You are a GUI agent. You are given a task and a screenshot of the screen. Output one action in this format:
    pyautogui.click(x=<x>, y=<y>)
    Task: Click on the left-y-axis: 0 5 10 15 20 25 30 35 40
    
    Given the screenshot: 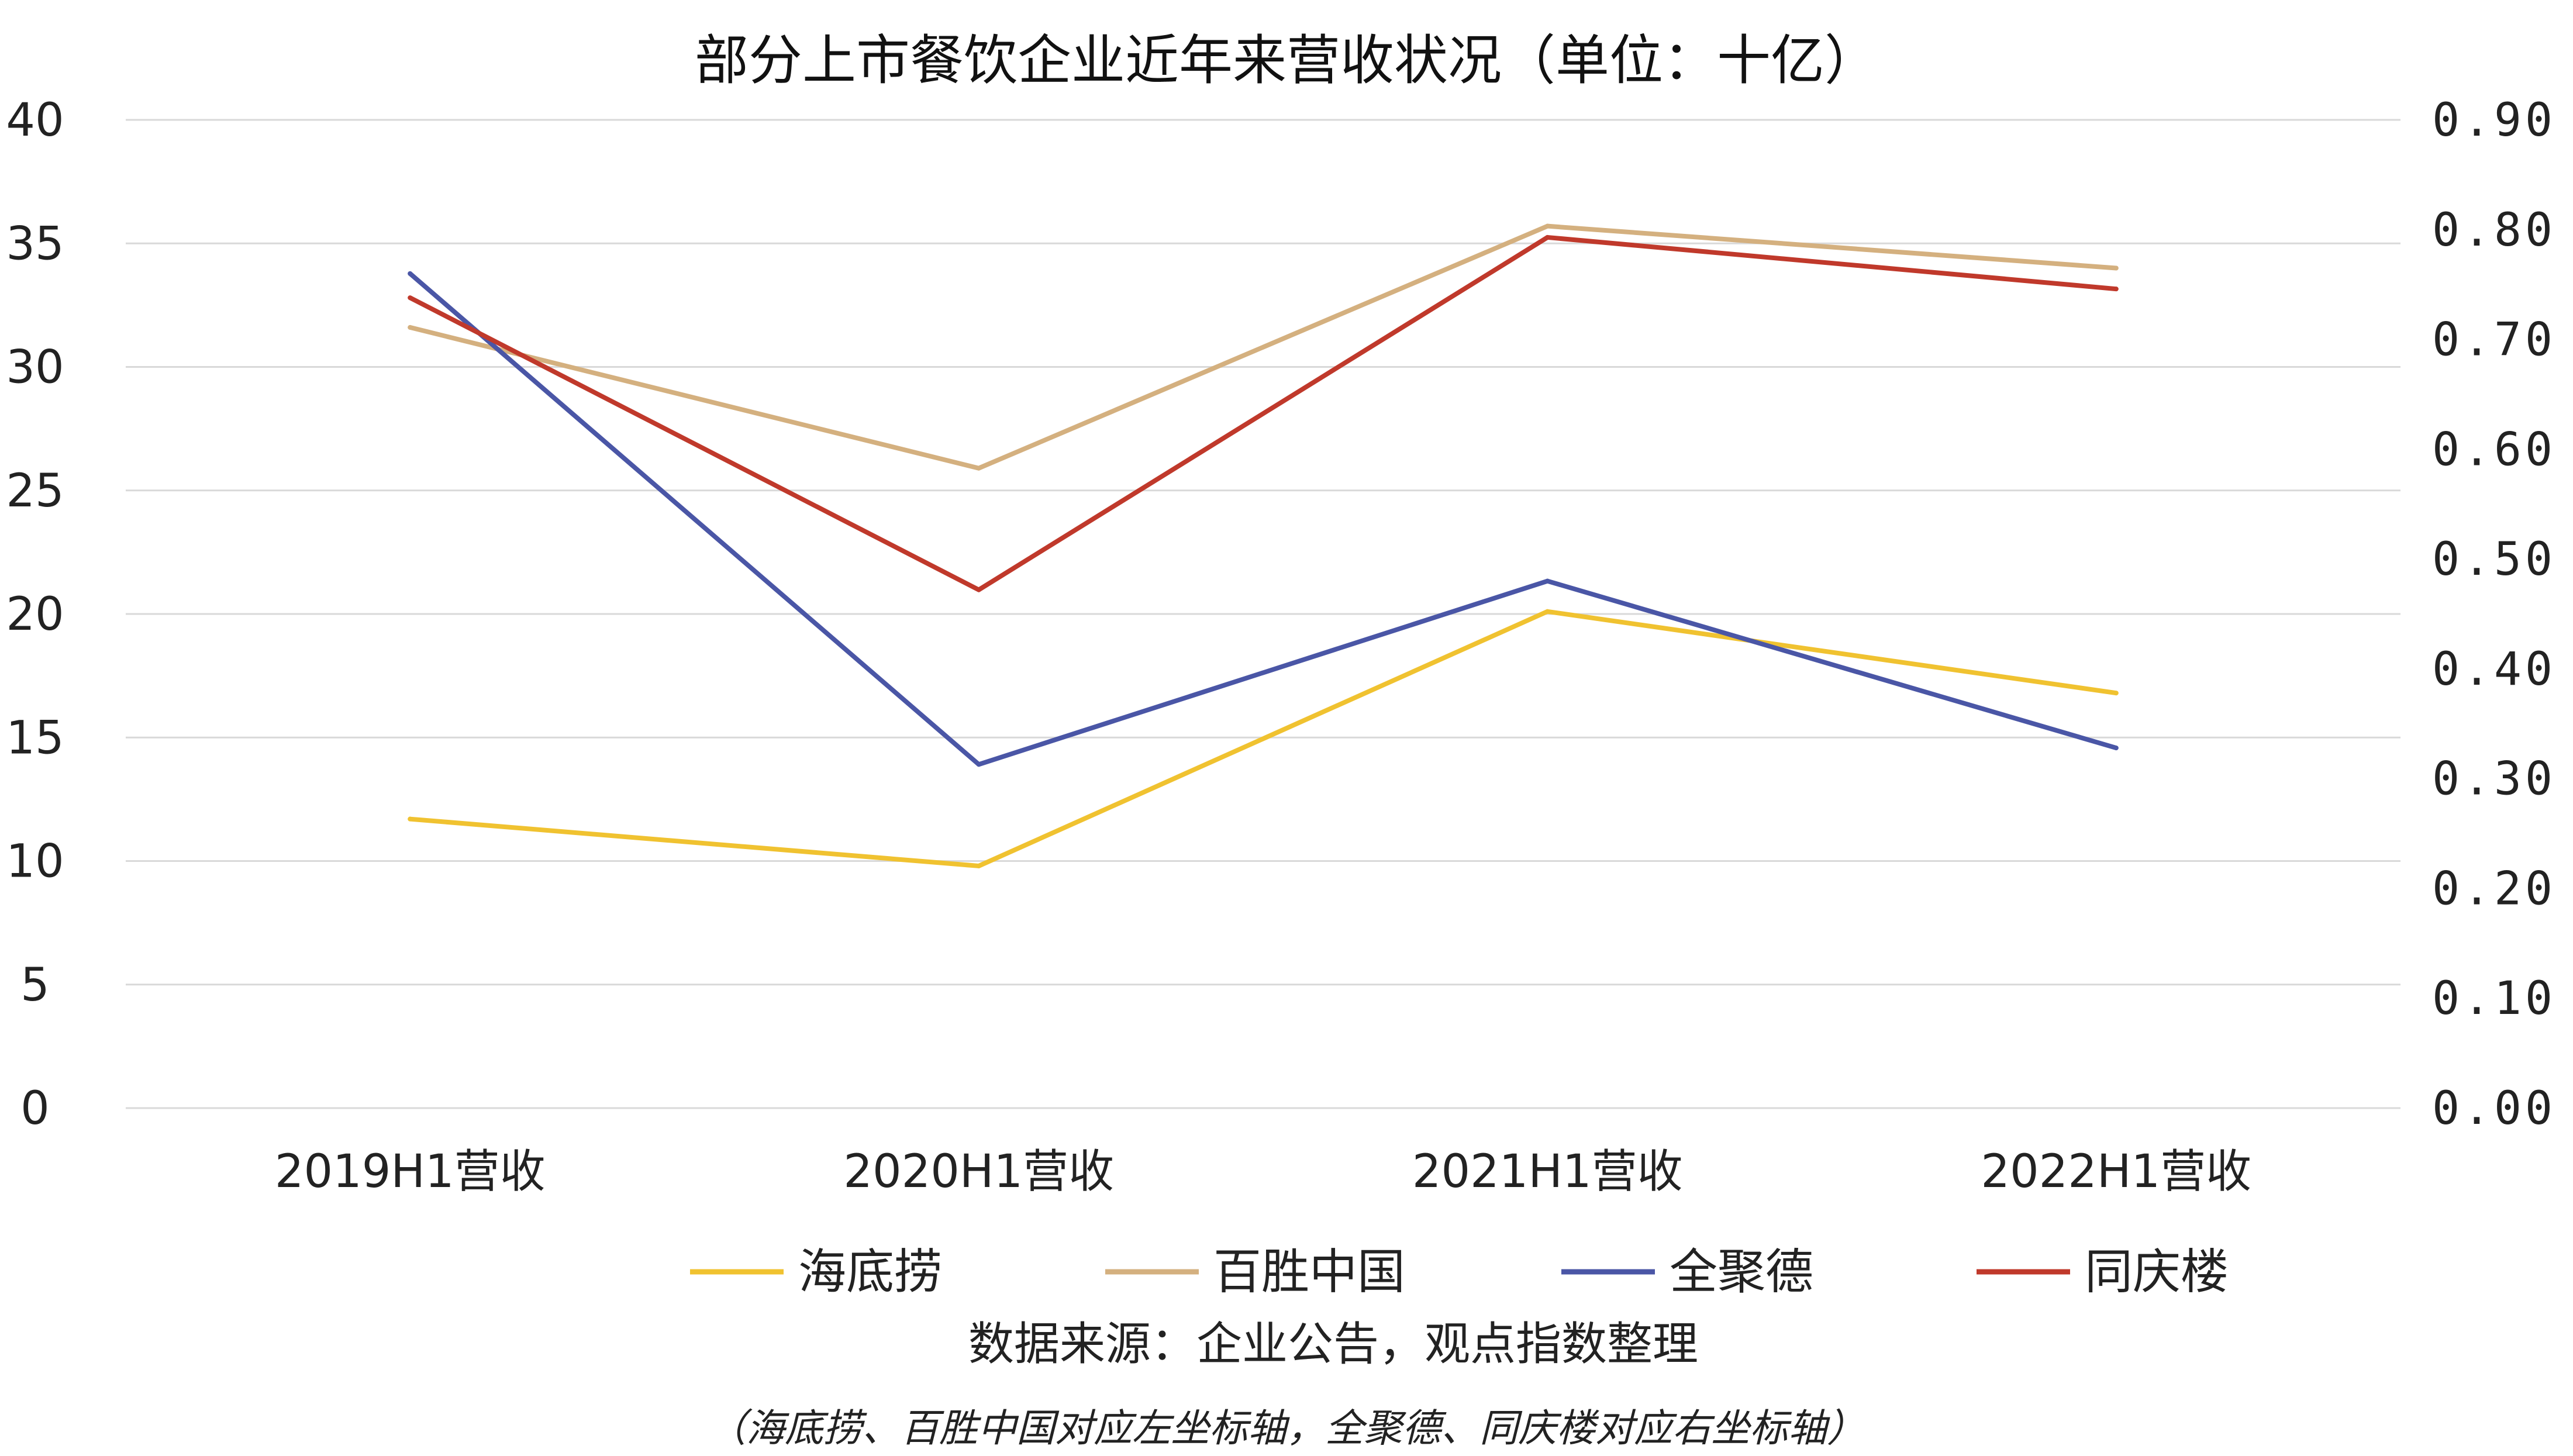 What is the action you would take?
    pyautogui.click(x=35, y=614)
    